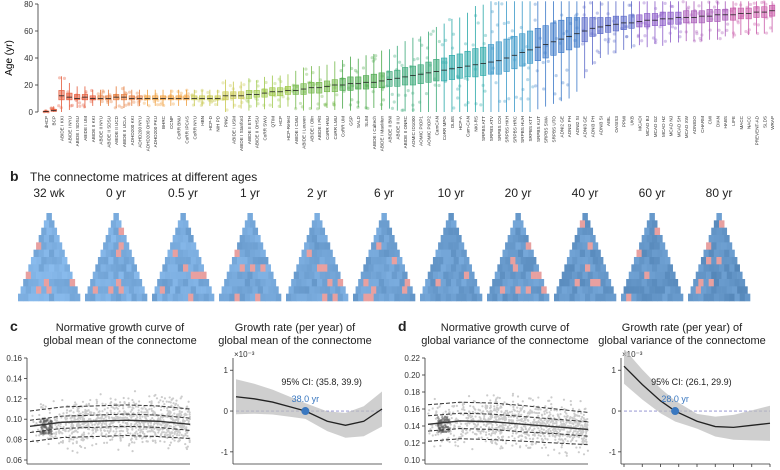 This screenshot has height=470, width=780. Describe the element at coordinates (702, 124) in the screenshot. I see `x-tick-label: CHARM` at that location.